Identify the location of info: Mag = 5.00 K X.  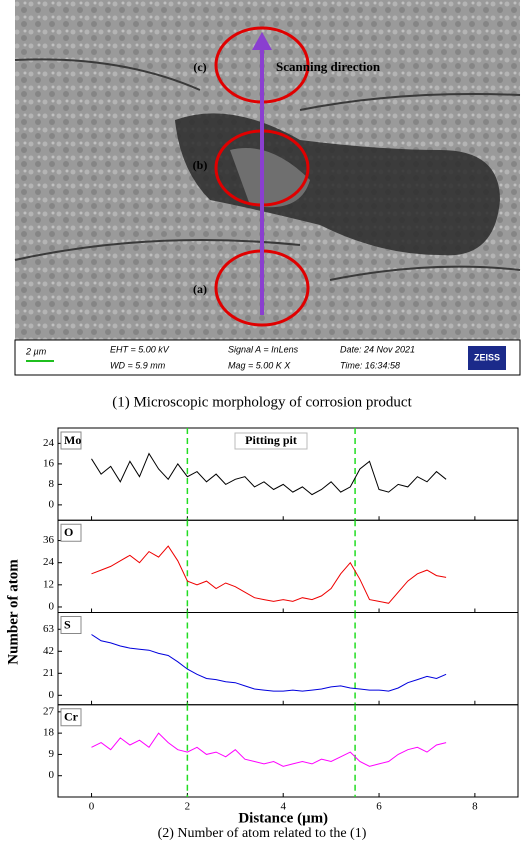
(259, 365).